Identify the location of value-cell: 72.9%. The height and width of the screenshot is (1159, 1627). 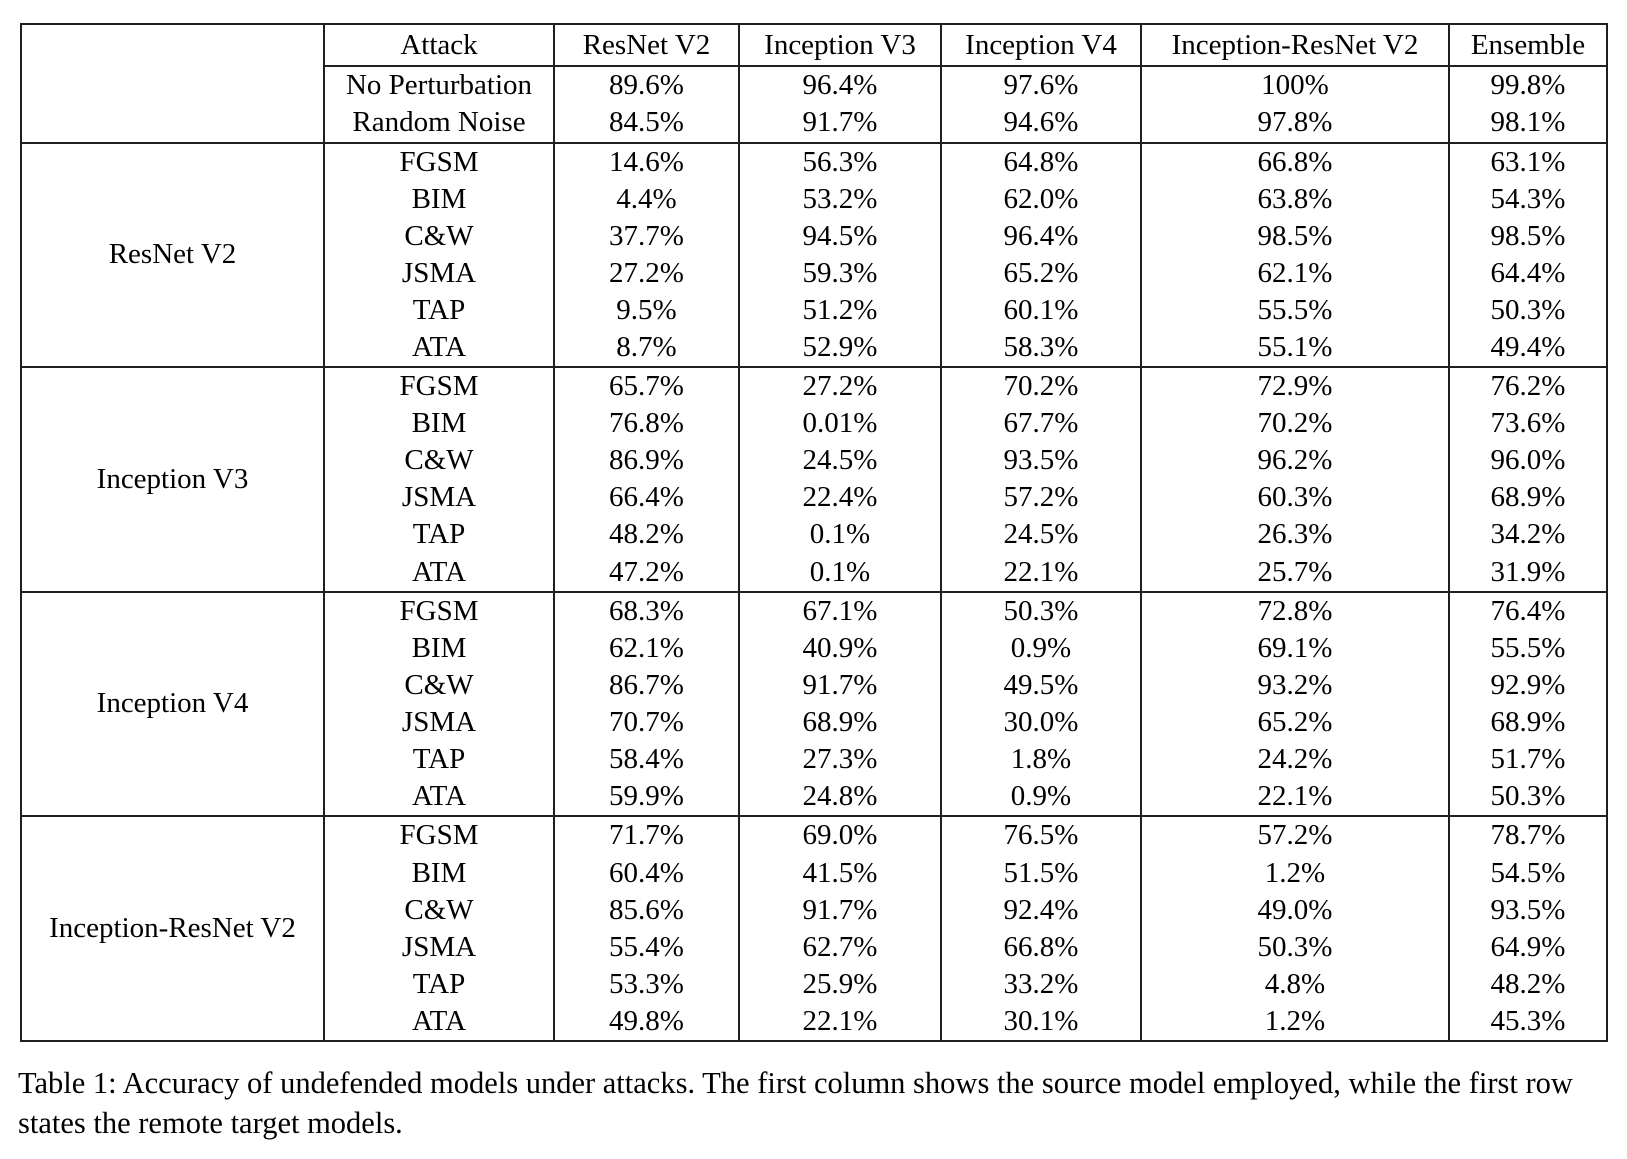
(1294, 386).